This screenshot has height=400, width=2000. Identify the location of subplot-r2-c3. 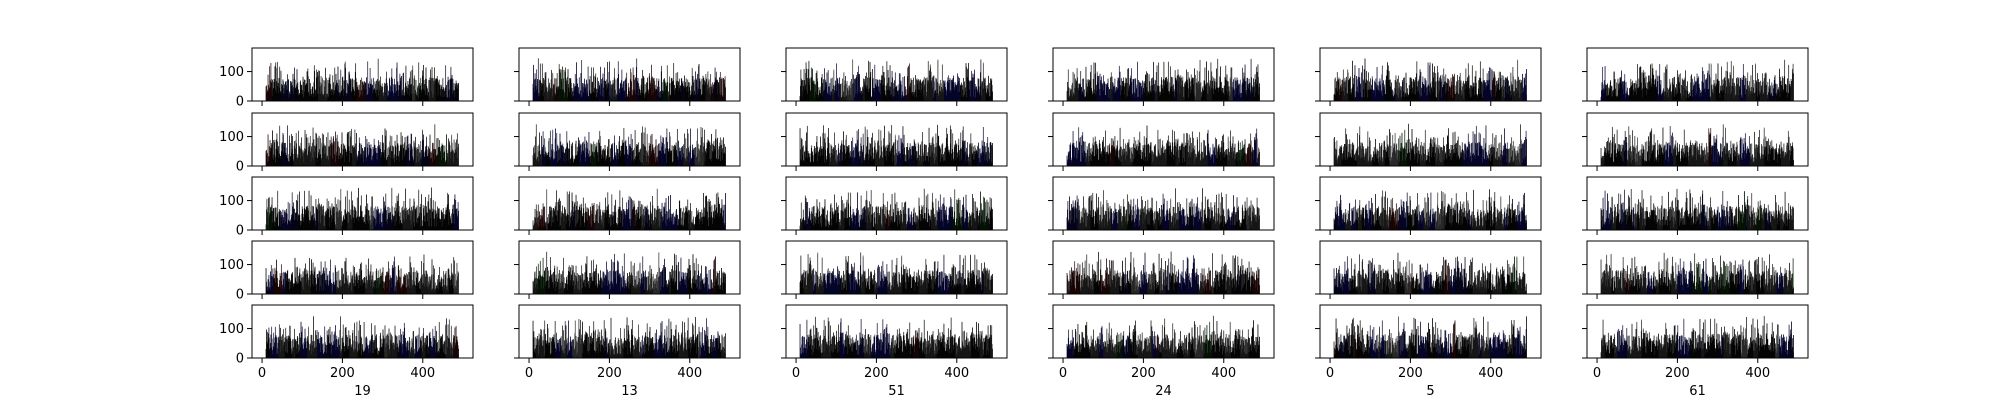
(894, 141).